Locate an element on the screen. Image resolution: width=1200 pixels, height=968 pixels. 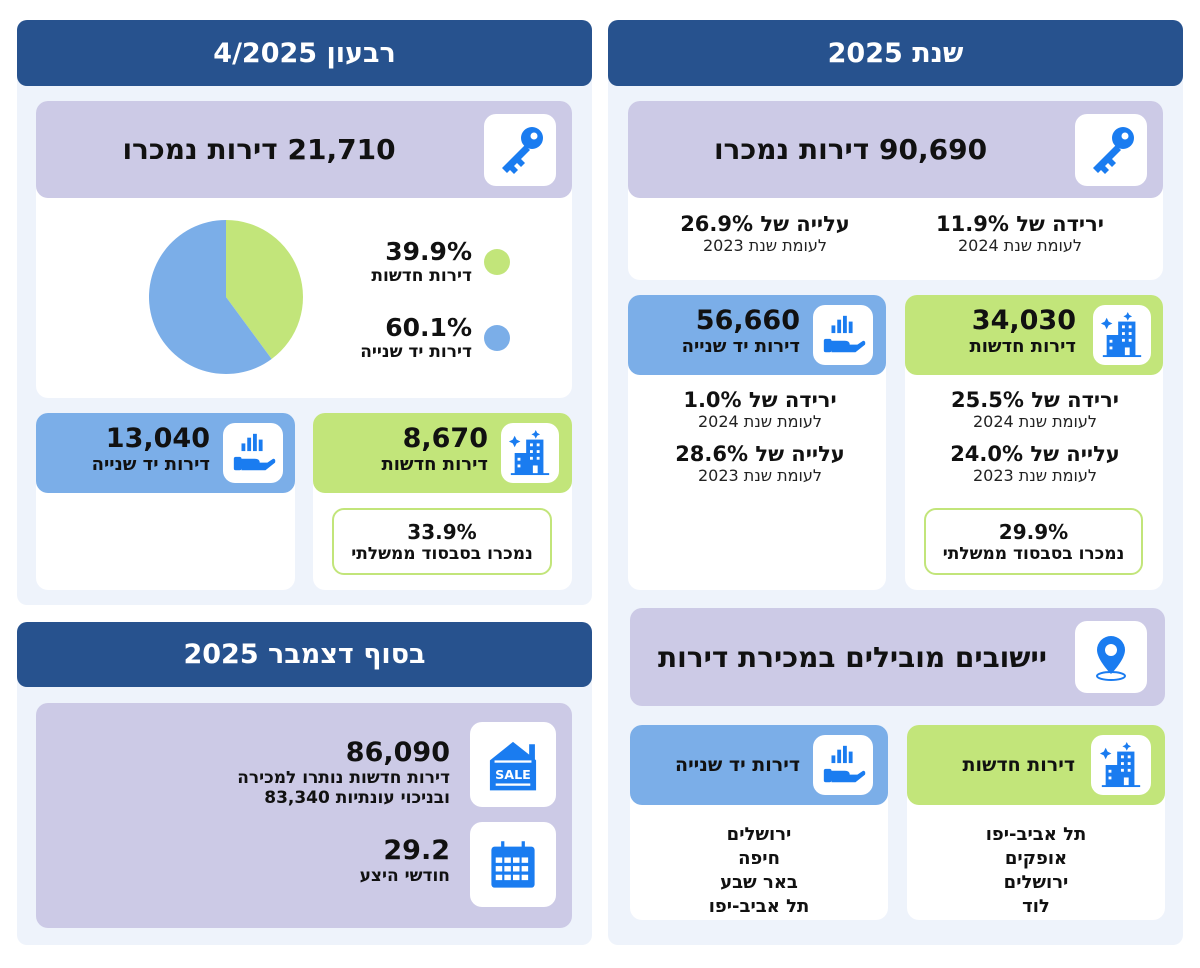
leading-new-list: תל אביב-יפו אופקים ירושלים לוד is located at coordinates (1036, 871).